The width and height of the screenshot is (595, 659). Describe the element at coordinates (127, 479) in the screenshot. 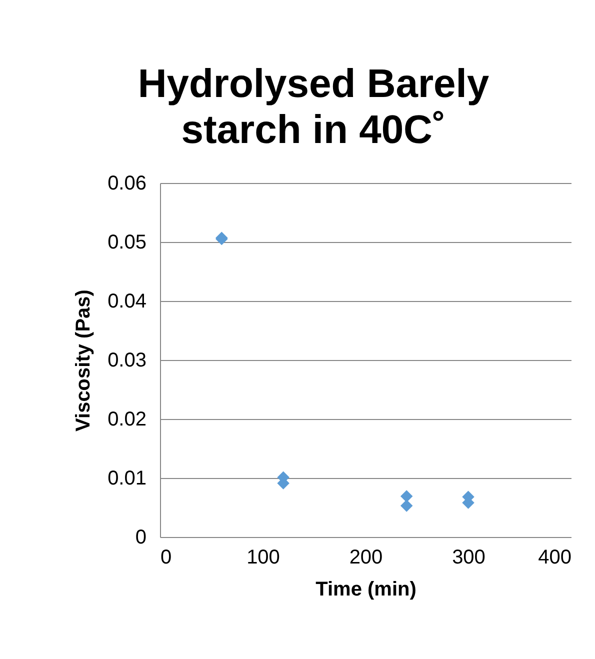

I see `y-tick-label: 0.01` at that location.